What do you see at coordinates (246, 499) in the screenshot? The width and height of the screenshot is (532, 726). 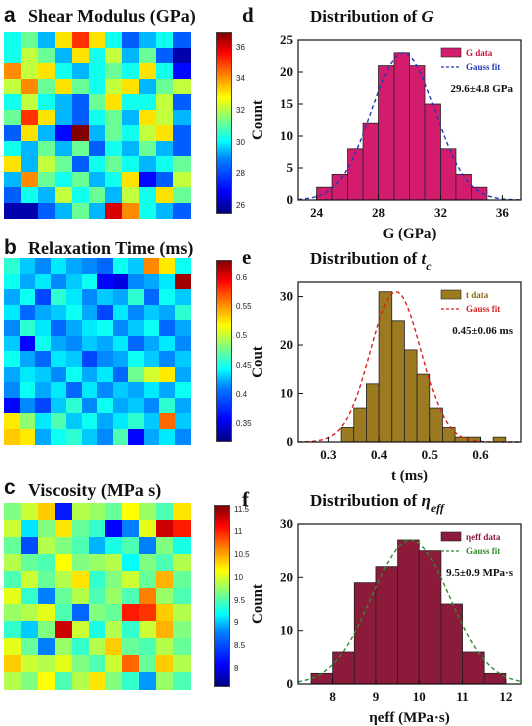 I see `panel-letter: f` at bounding box center [246, 499].